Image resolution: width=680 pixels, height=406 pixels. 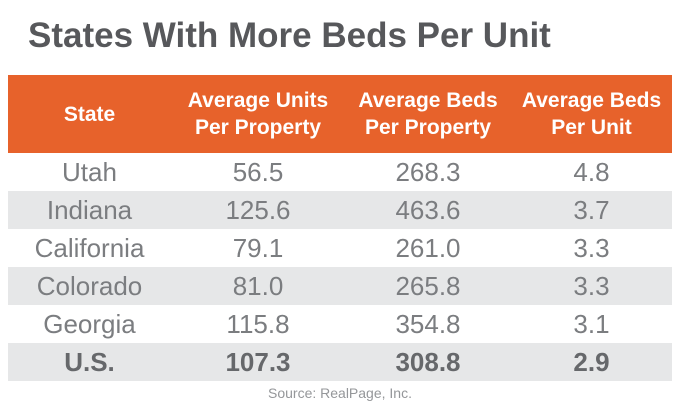 What do you see at coordinates (591, 210) in the screenshot?
I see `cell-avg-beds-per-unit: 3.7` at bounding box center [591, 210].